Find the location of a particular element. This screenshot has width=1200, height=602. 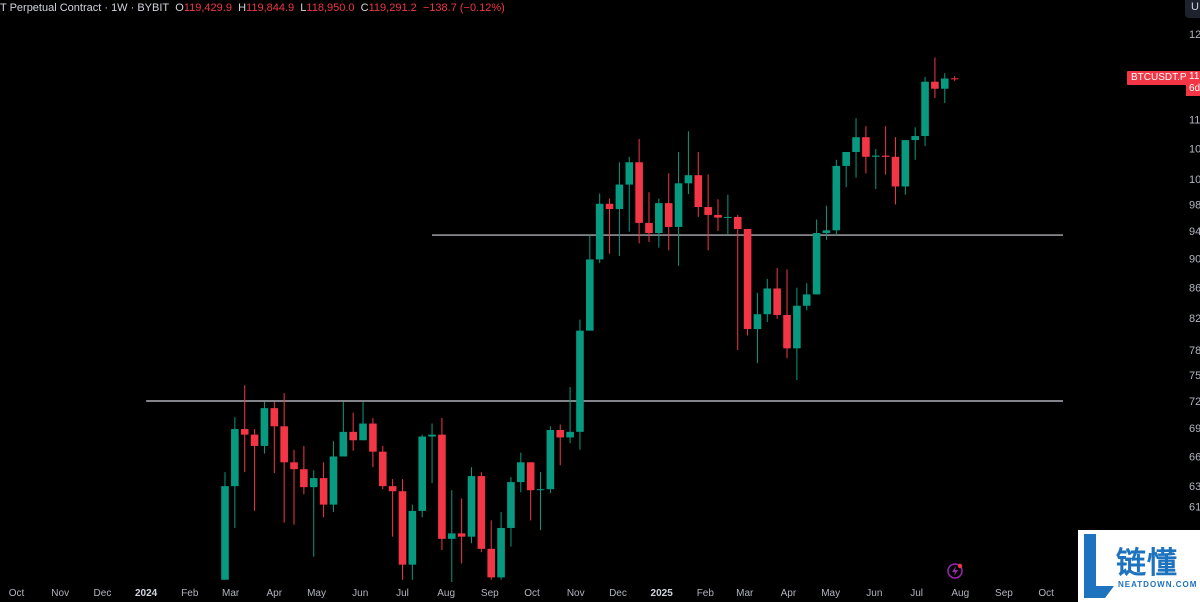

currency-unit-button: U is located at coordinates (1192, 9).